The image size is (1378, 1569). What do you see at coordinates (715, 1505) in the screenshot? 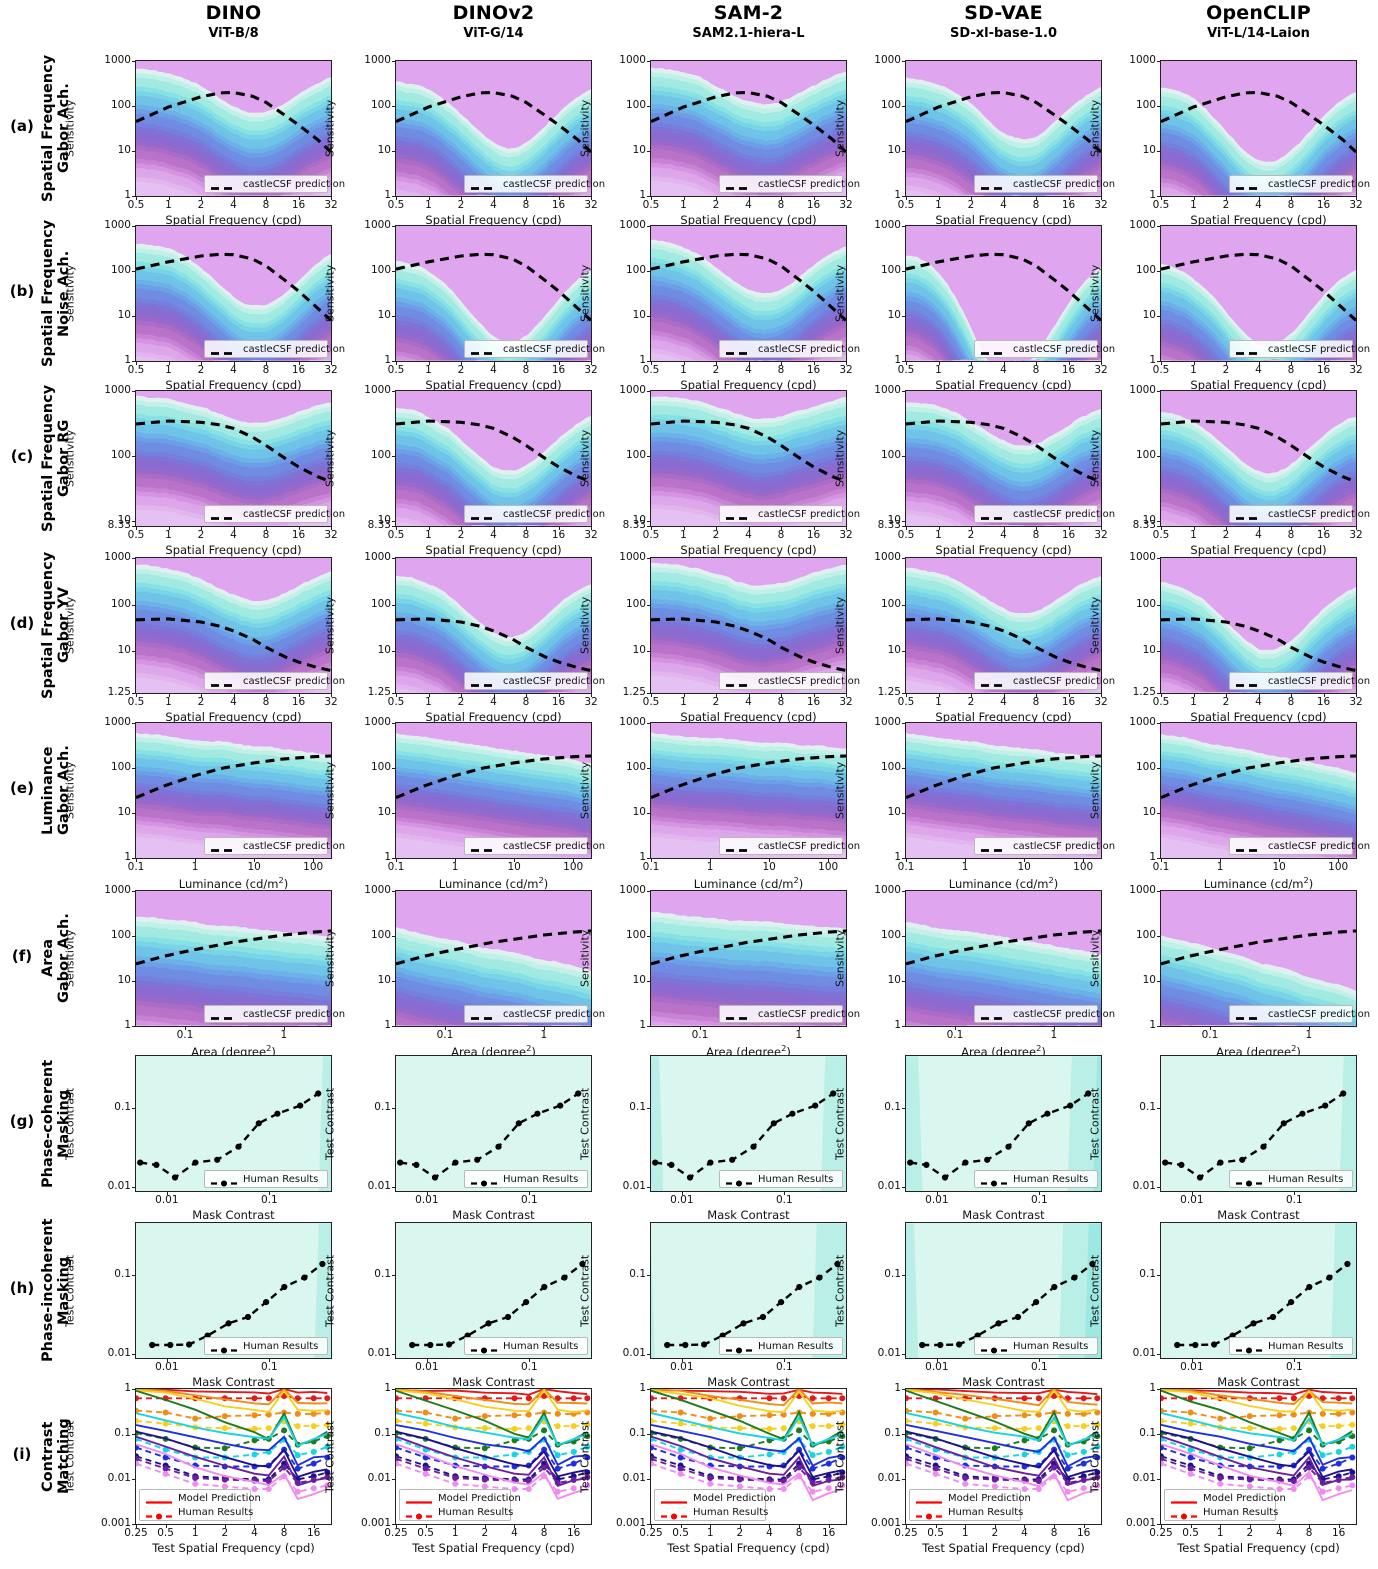
I see `legend-row-i-sam2: Model Prediction Human Results` at bounding box center [715, 1505].